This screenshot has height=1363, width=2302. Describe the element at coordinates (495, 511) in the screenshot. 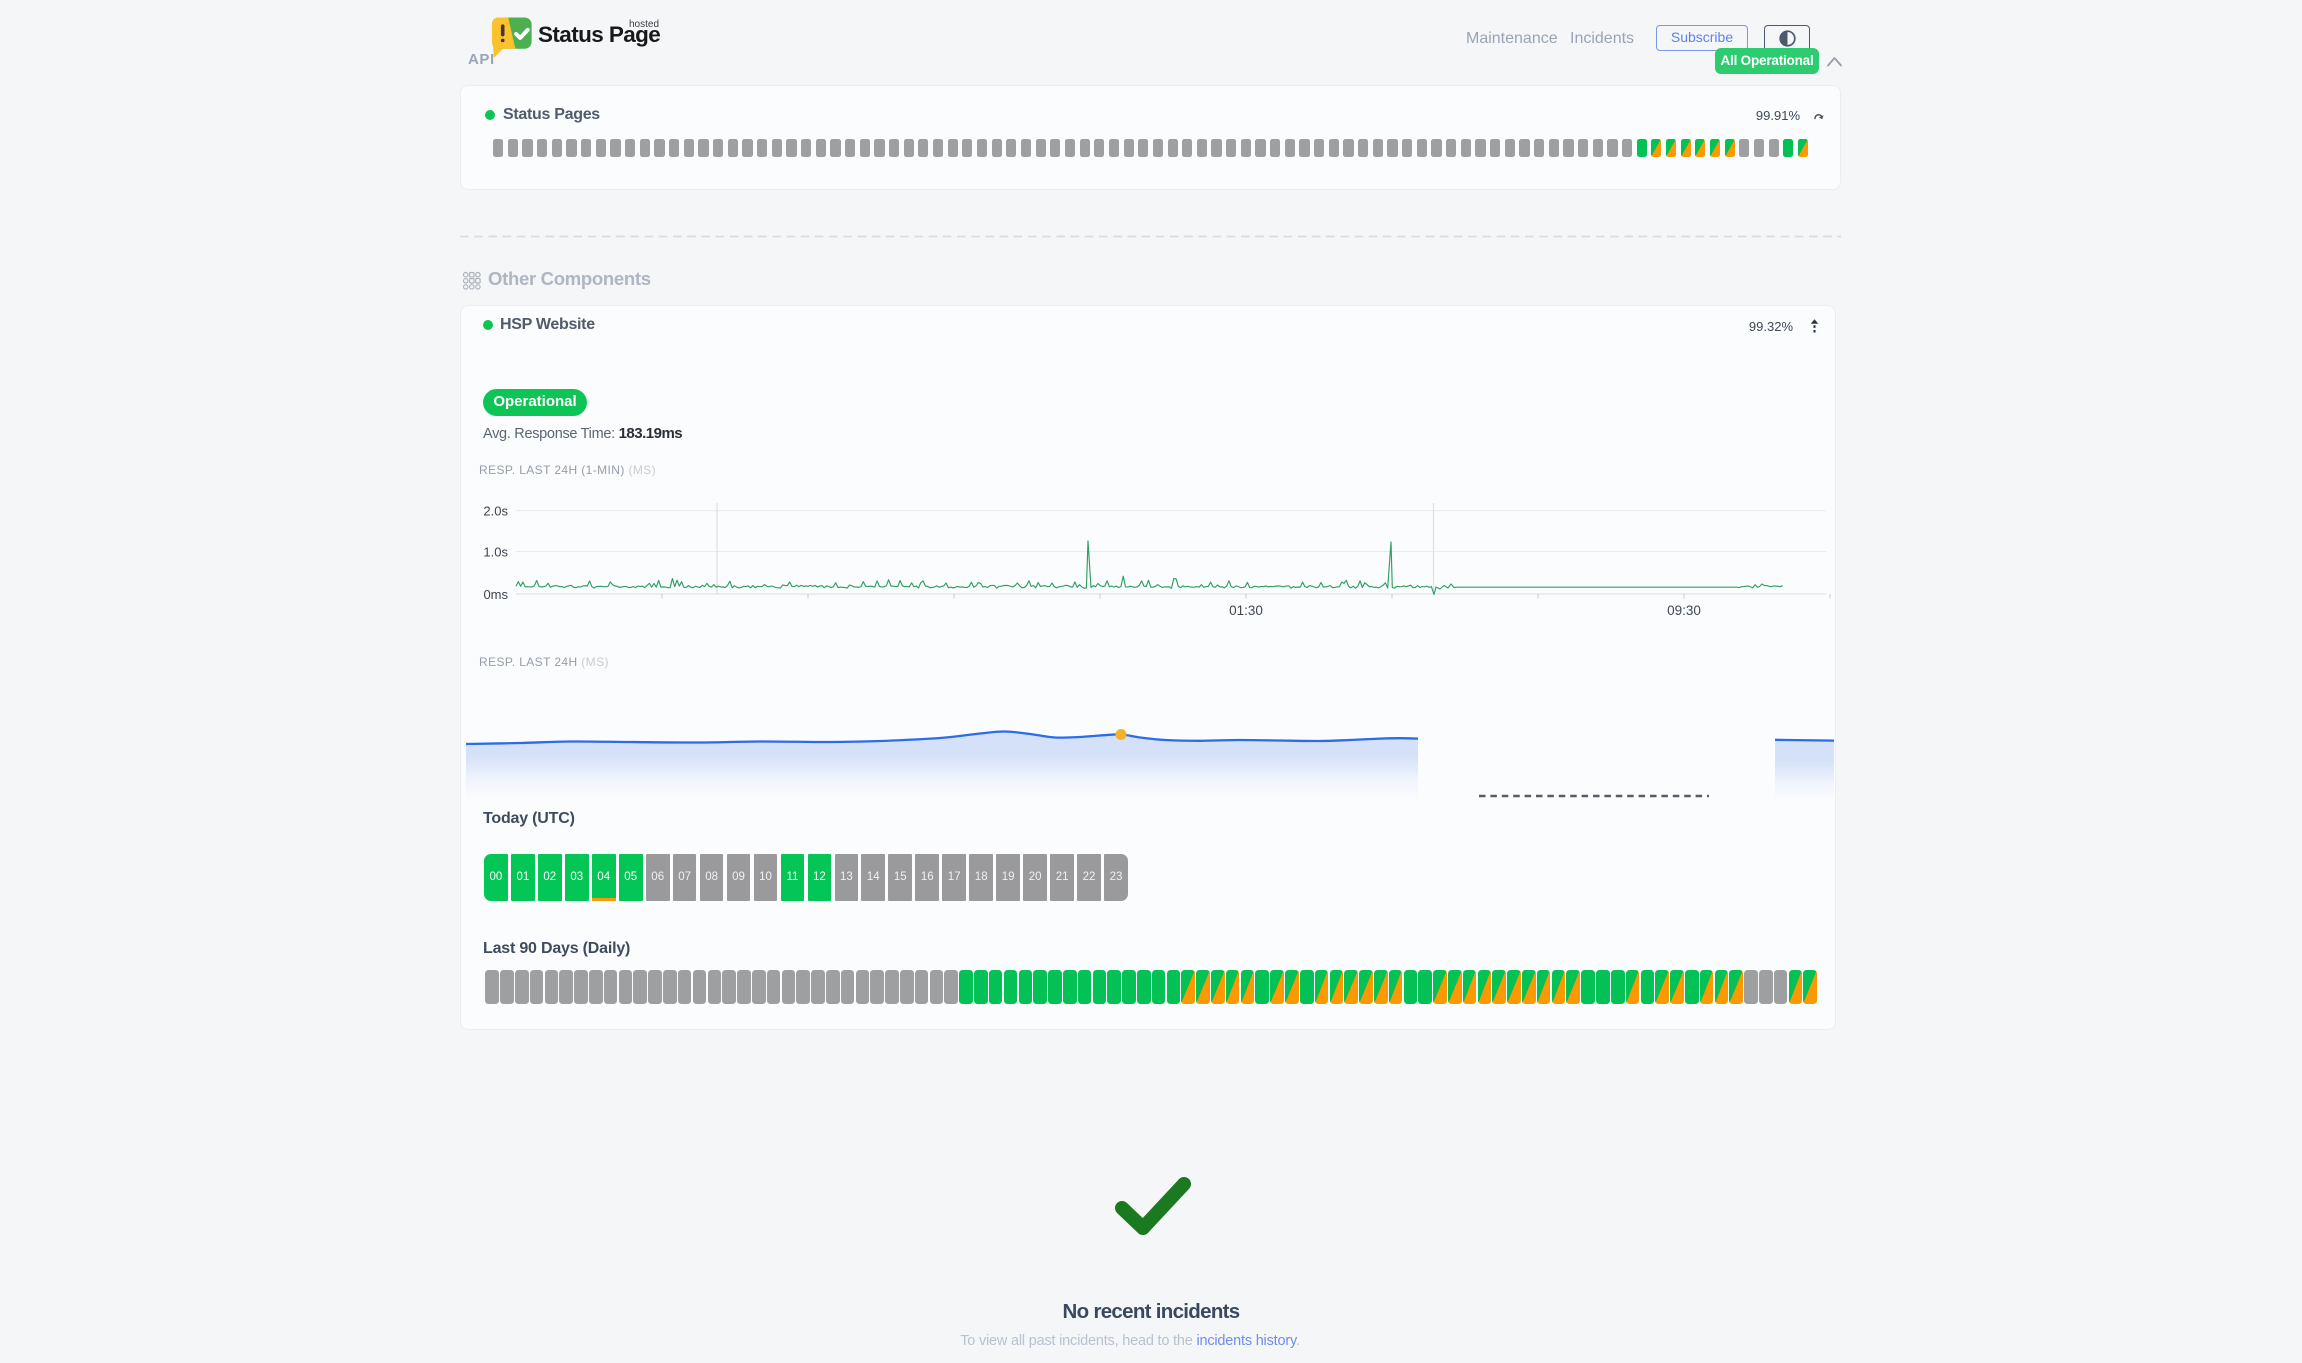

I see `svg-text: 2.0s` at that location.